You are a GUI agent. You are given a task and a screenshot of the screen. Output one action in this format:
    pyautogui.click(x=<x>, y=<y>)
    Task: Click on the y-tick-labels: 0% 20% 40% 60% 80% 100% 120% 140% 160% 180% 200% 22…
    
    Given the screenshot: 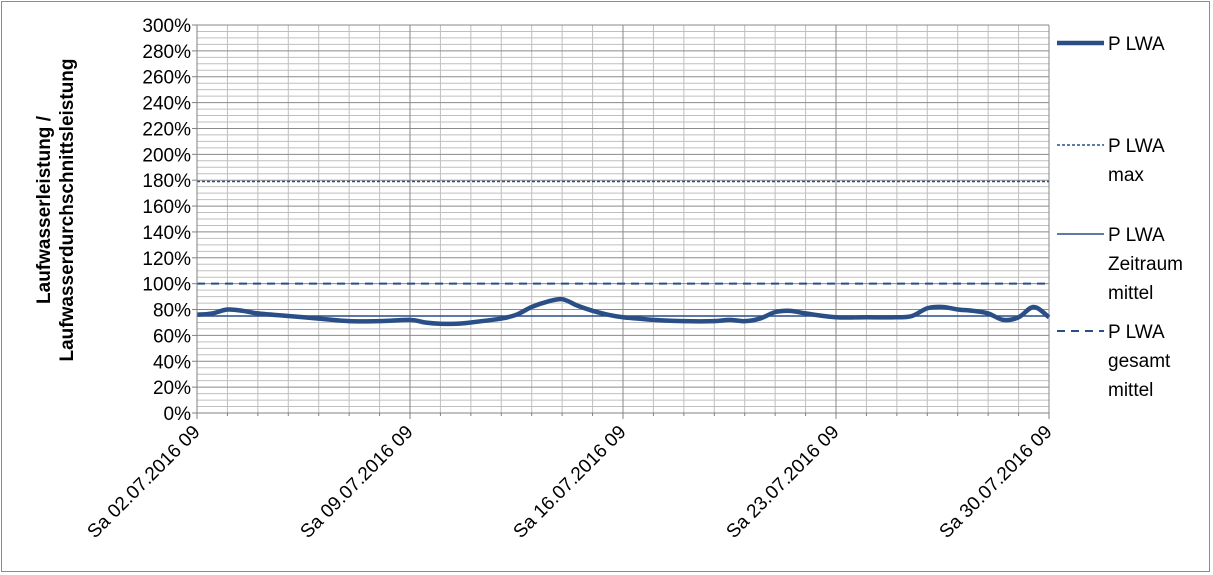 What is the action you would take?
    pyautogui.click(x=166, y=220)
    